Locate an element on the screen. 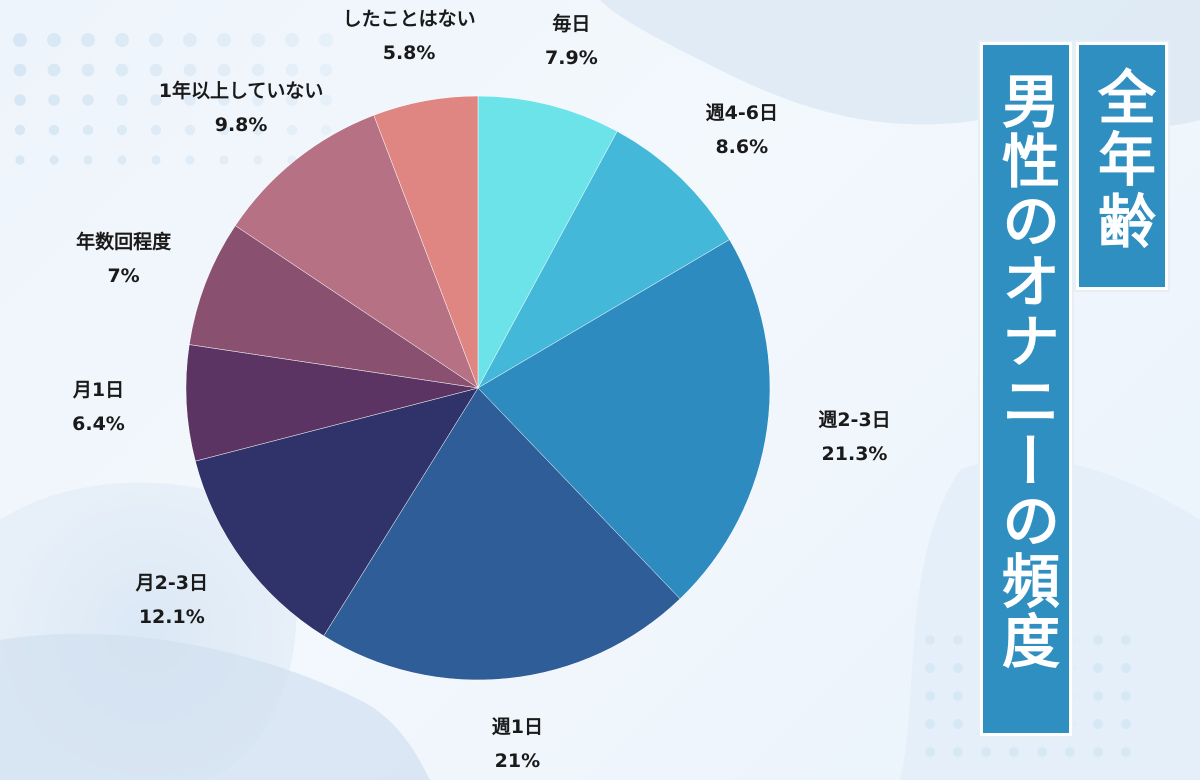 The image size is (1200, 780). slice-label-value: 8.6% is located at coordinates (742, 147).